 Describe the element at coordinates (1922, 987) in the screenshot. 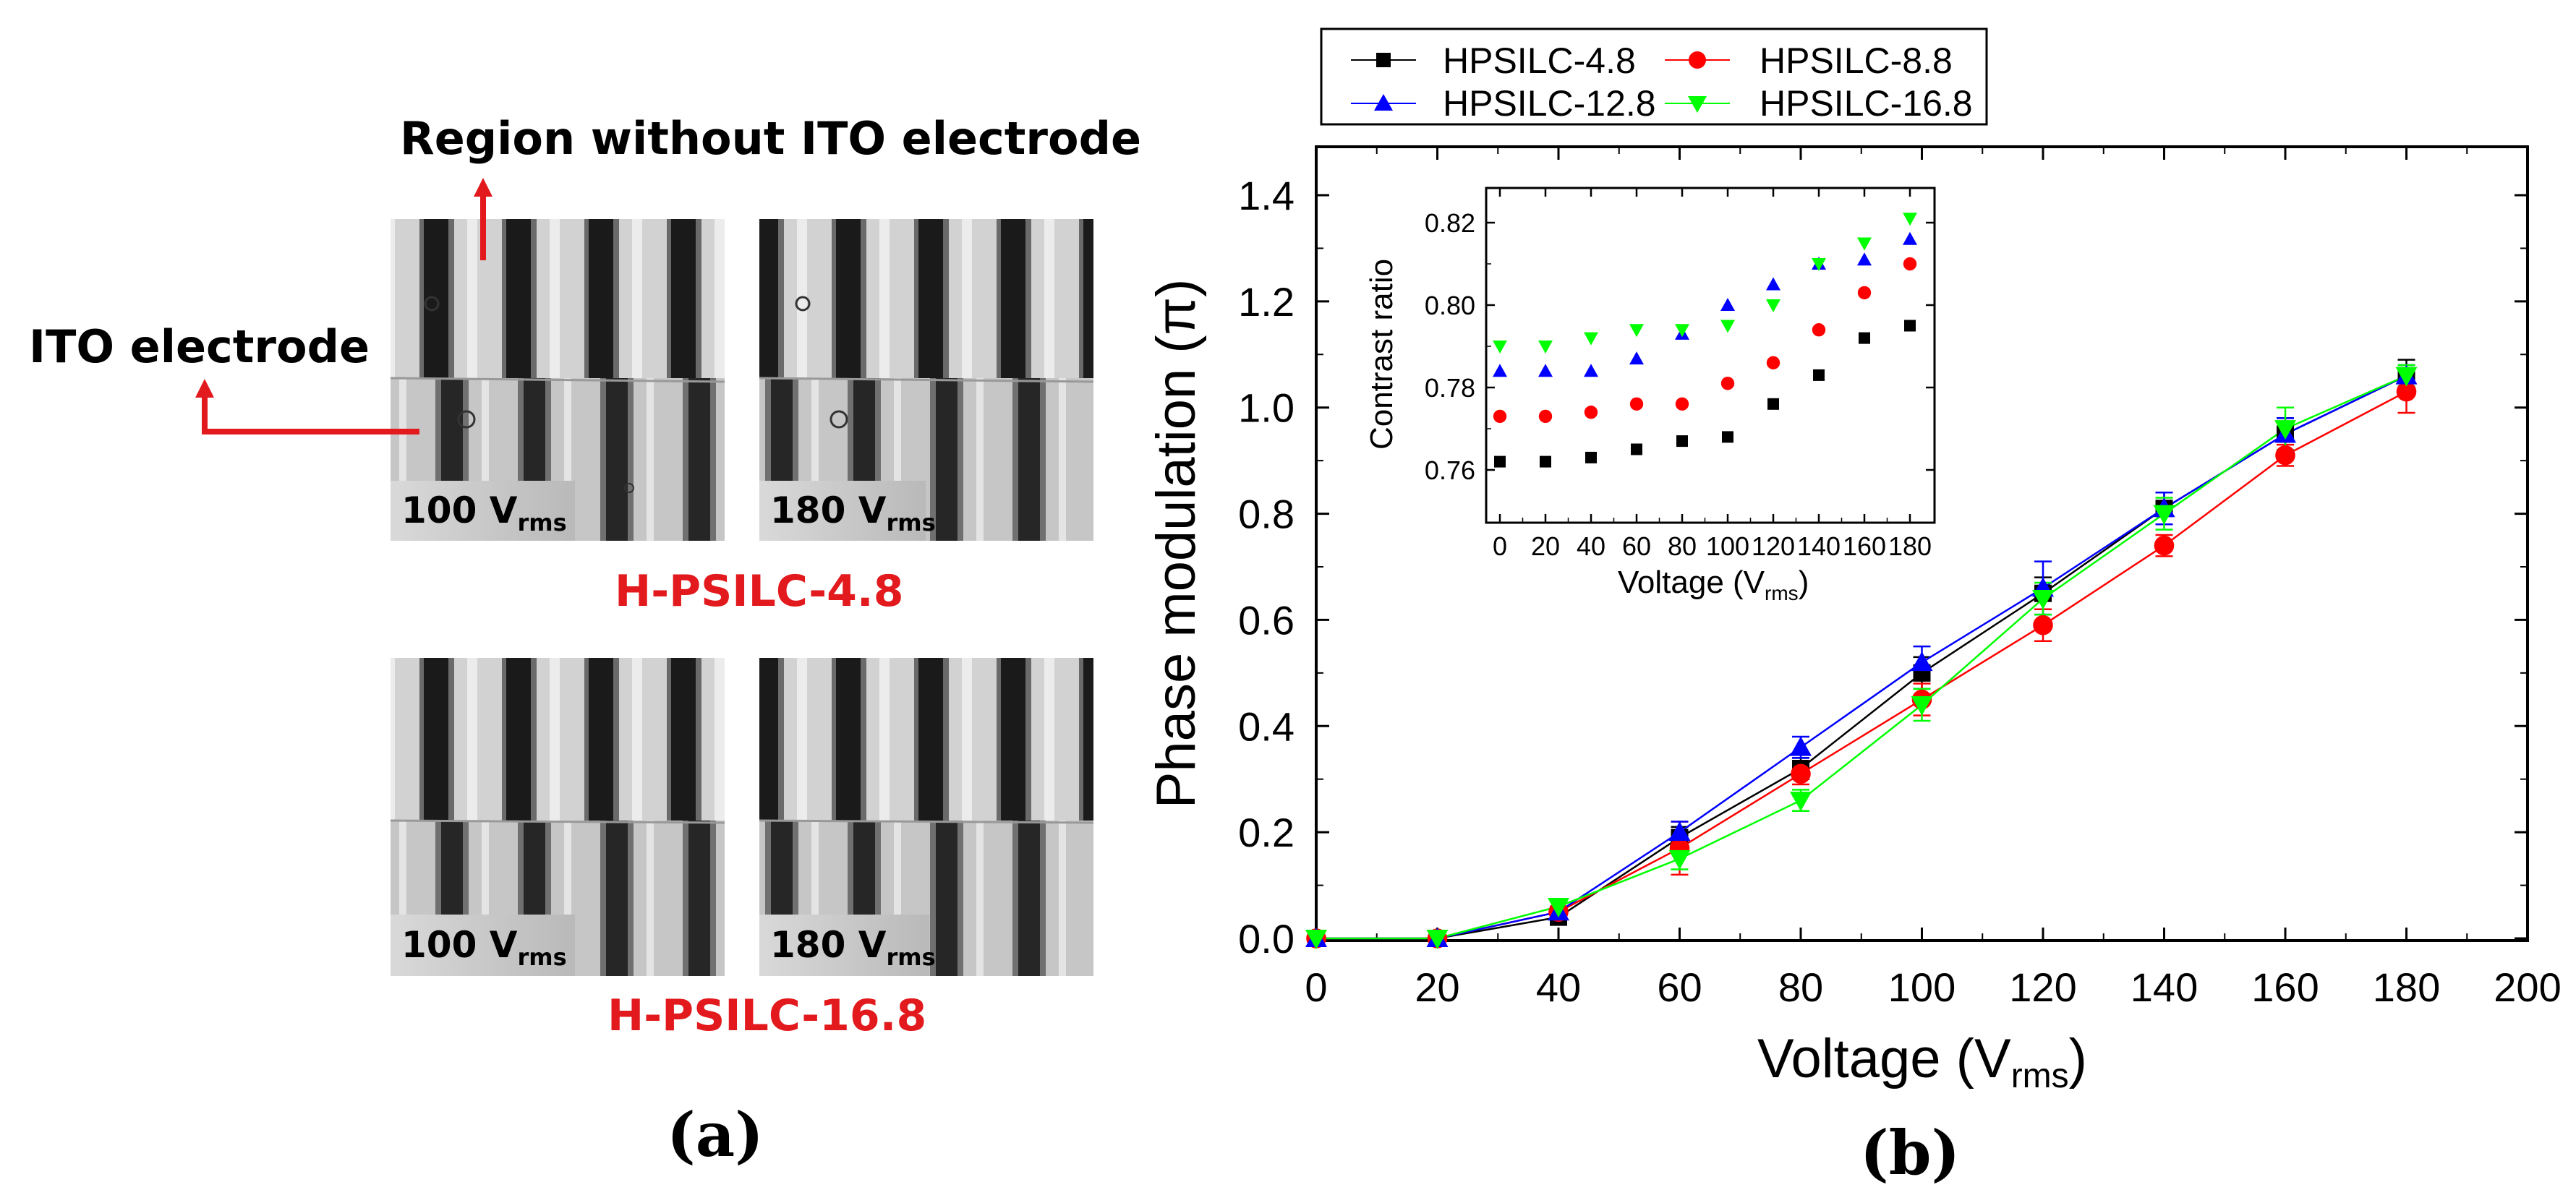

I see `x-tick-label: 100` at that location.